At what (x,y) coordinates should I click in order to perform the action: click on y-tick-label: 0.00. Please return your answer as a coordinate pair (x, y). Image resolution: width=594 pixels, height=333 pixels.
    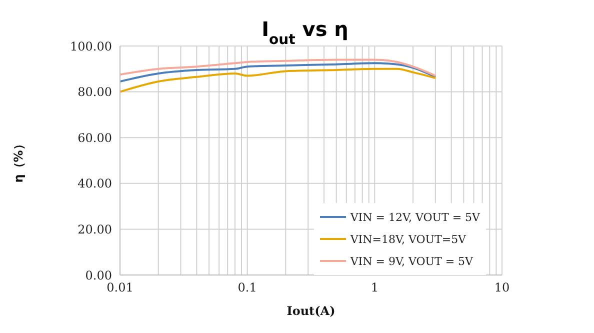
    Looking at the image, I should click on (98, 275).